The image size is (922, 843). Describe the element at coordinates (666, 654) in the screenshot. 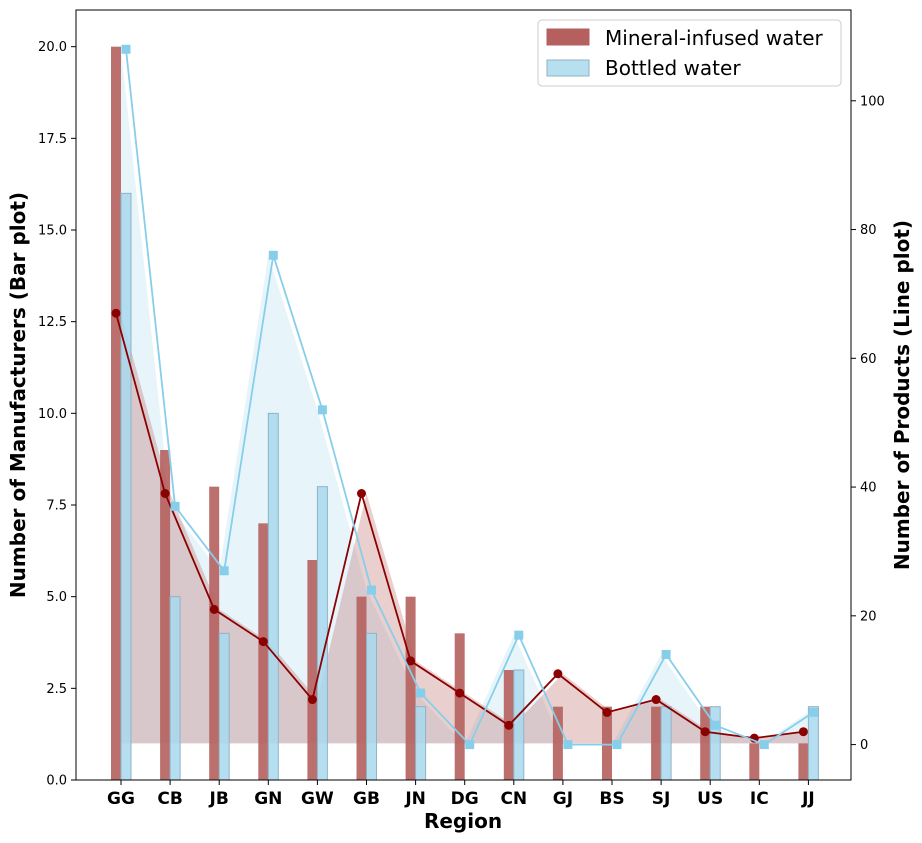

I see `point-bottled-sj` at that location.